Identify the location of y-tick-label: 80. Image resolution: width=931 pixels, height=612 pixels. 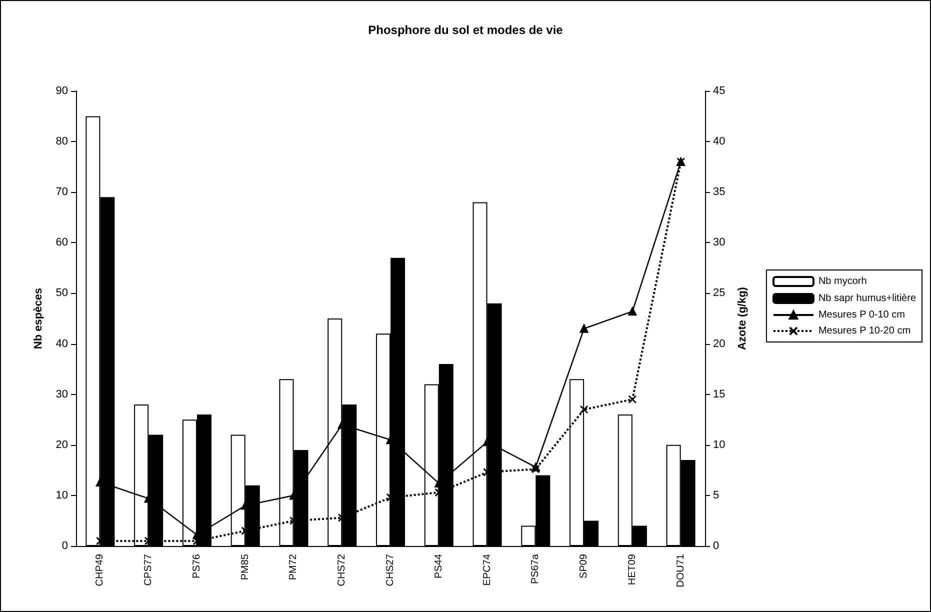
(62, 142).